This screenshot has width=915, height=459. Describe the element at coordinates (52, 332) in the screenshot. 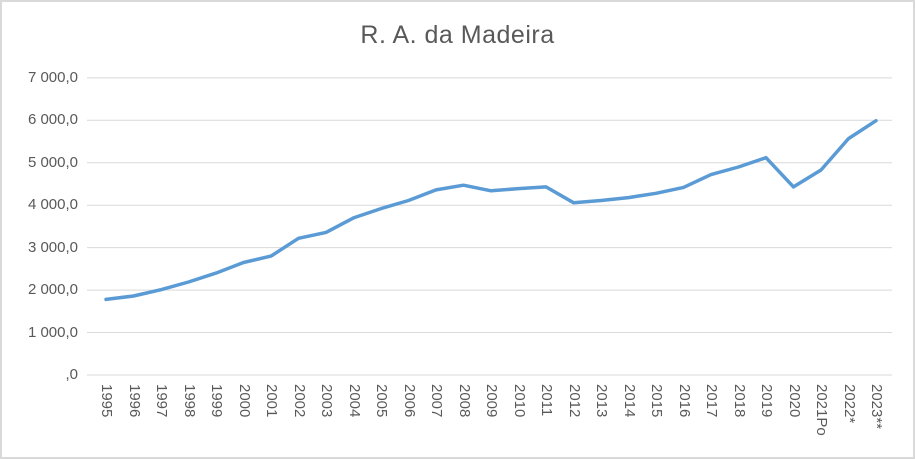

I see `y-axis-label: 1 000,0` at that location.